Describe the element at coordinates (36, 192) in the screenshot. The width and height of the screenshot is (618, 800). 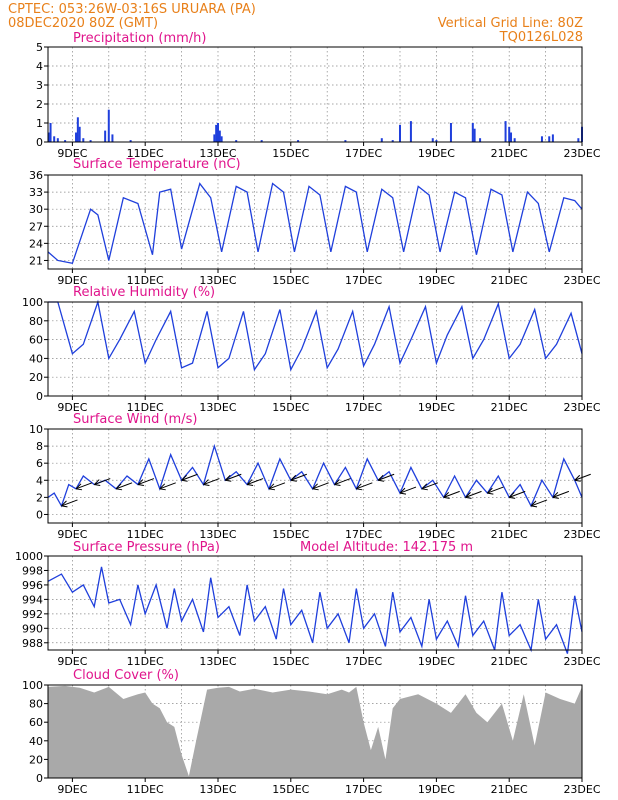
I see `y-tick-label: 33` at that location.